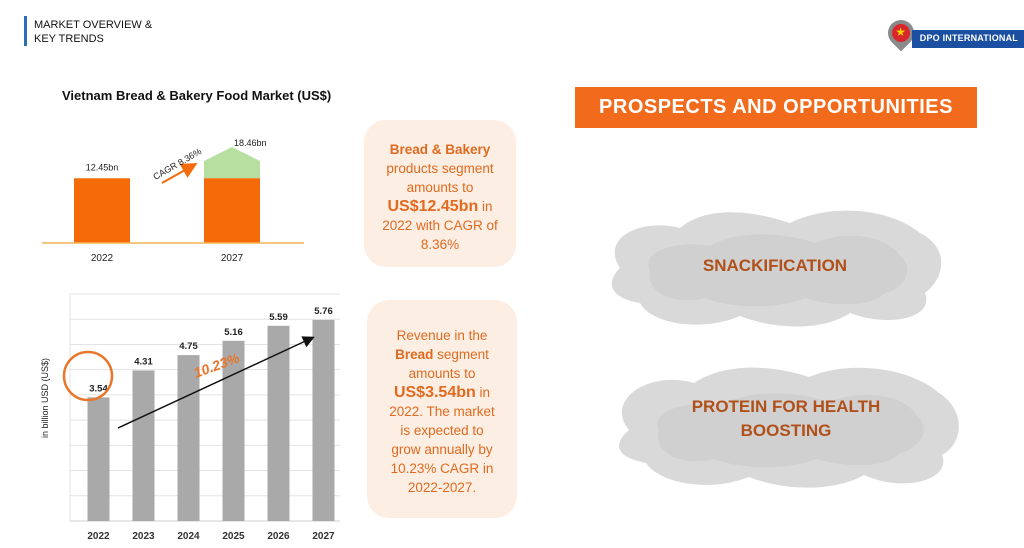 The width and height of the screenshot is (1024, 548). Describe the element at coordinates (442, 335) in the screenshot. I see `callout2-line1: Revenue in the` at that location.